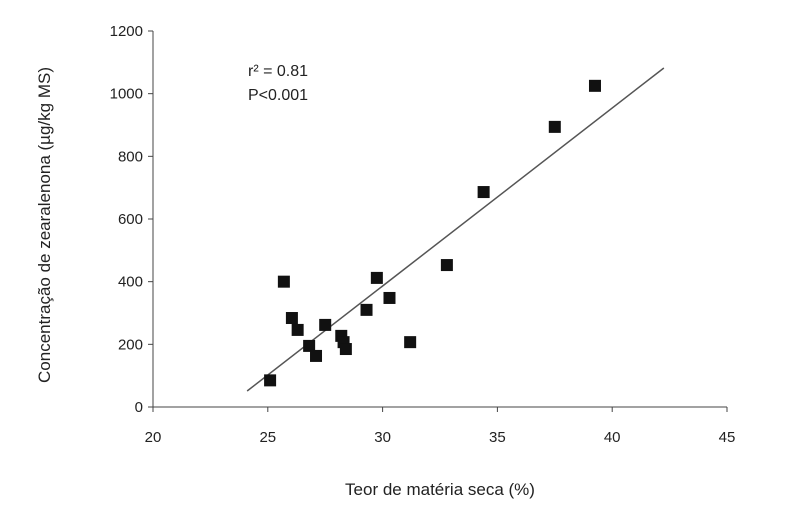 This screenshot has height=512, width=803. I want to click on annotation-r2: r² = 0.81, so click(278, 71).